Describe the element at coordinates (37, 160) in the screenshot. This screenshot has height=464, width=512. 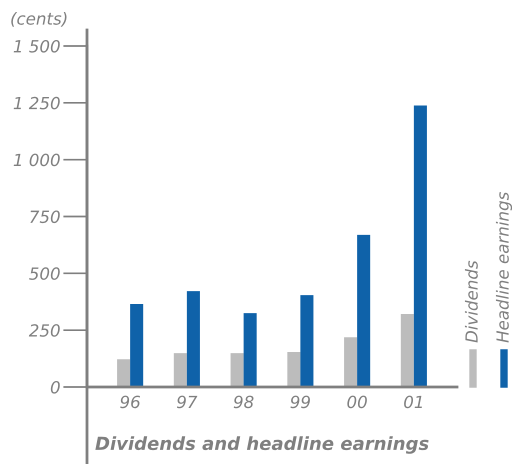
I see `y-tick-label: 1 000` at that location.